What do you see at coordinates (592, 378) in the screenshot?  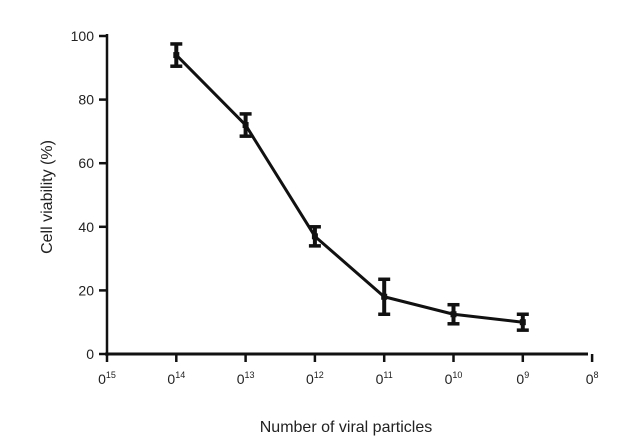 I see `x-tick-label: 08` at bounding box center [592, 378].